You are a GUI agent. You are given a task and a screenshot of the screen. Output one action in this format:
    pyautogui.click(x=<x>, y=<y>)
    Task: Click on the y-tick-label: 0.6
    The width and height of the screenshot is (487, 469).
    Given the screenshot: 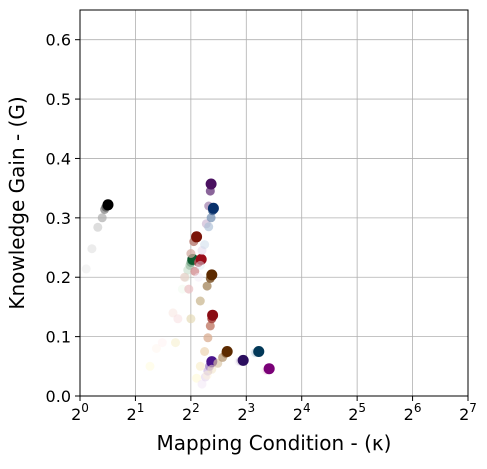 What is the action you would take?
    pyautogui.click(x=58, y=40)
    